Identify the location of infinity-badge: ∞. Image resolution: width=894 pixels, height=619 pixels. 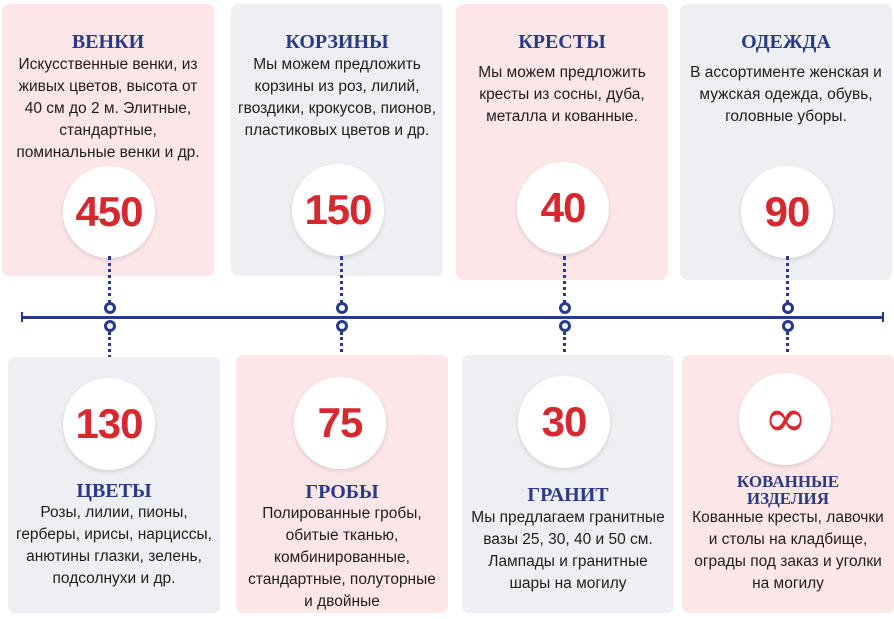
(785, 419).